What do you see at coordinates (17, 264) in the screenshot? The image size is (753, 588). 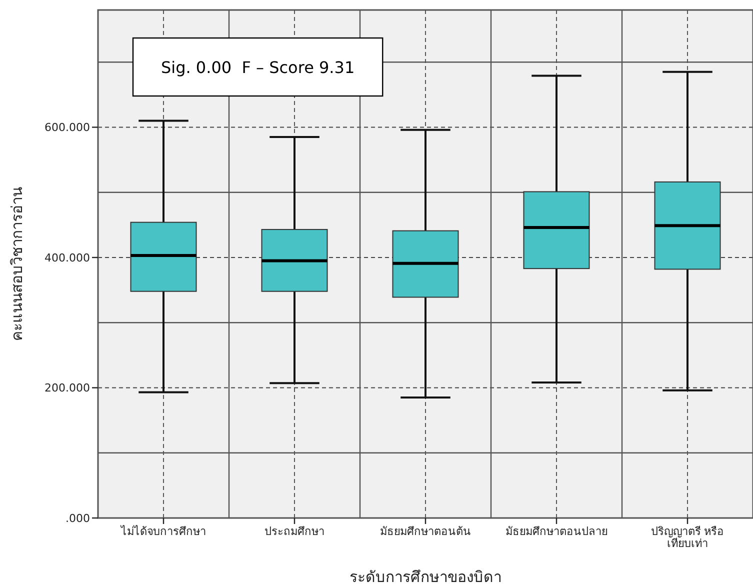 I see `y-axis-title: คะแนนสอบวิชาการอ่าน` at bounding box center [17, 264].